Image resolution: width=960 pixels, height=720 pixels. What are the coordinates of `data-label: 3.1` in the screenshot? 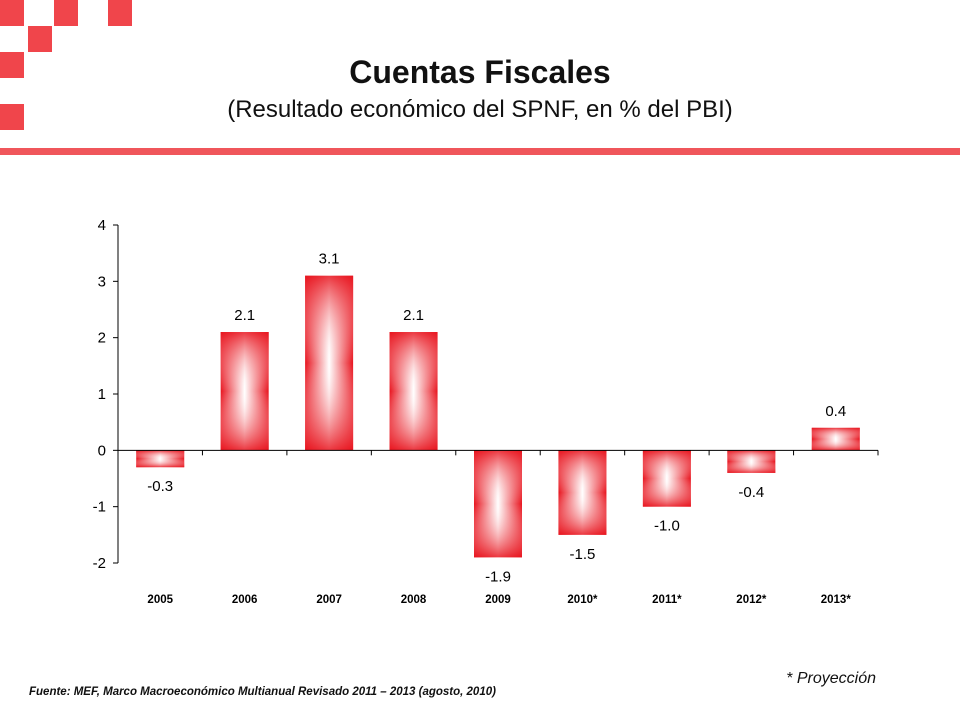 It's located at (329, 259).